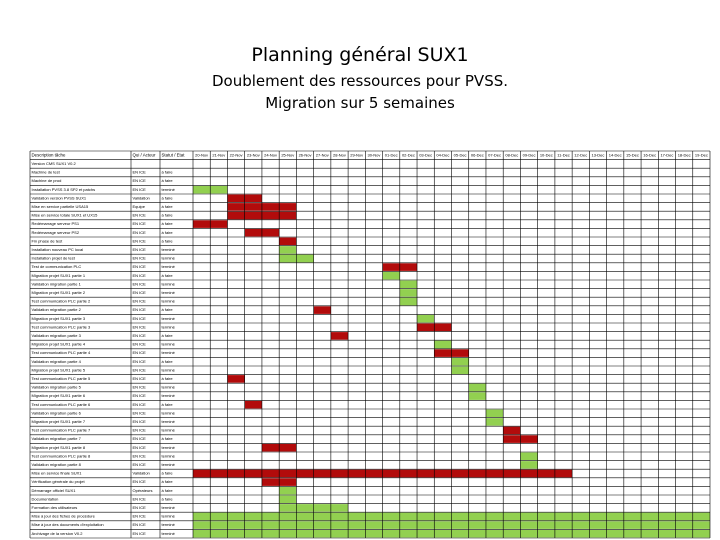  Describe the element at coordinates (477, 154) in the screenshot. I see `header-date: 06-Dec` at that location.